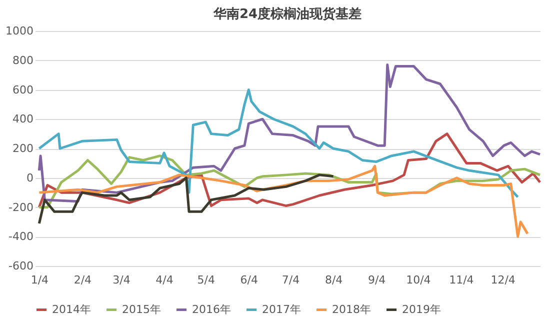  Describe the element at coordinates (21, 207) in the screenshot. I see `y-tick-label: -200` at that location.